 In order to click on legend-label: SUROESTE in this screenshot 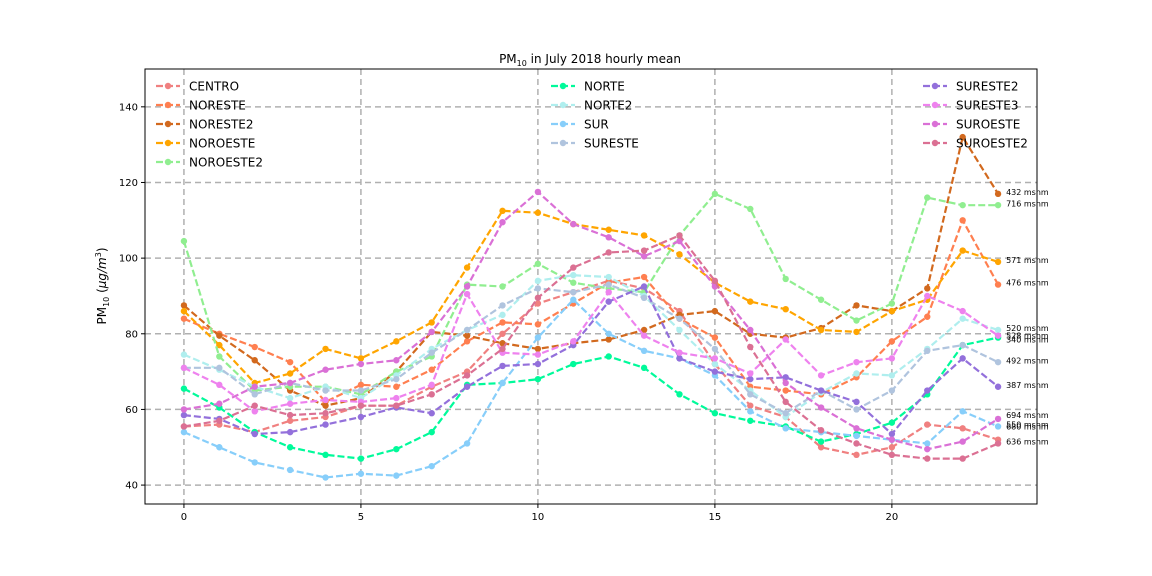, I will do `click(988, 125)`.